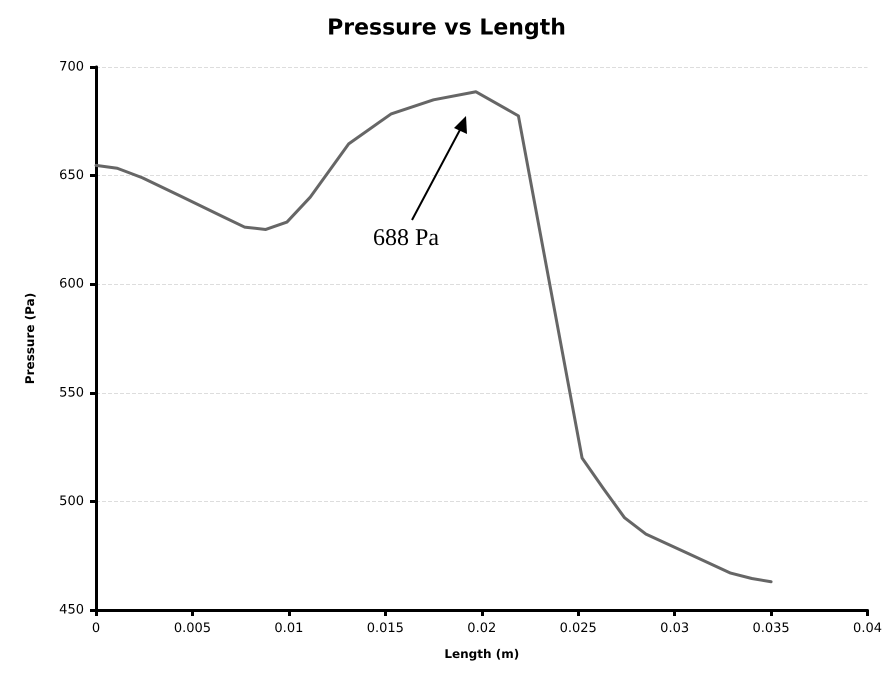 This screenshot has height=692, width=885. Describe the element at coordinates (867, 628) in the screenshot. I see `x-tick-label: 0.04` at that location.